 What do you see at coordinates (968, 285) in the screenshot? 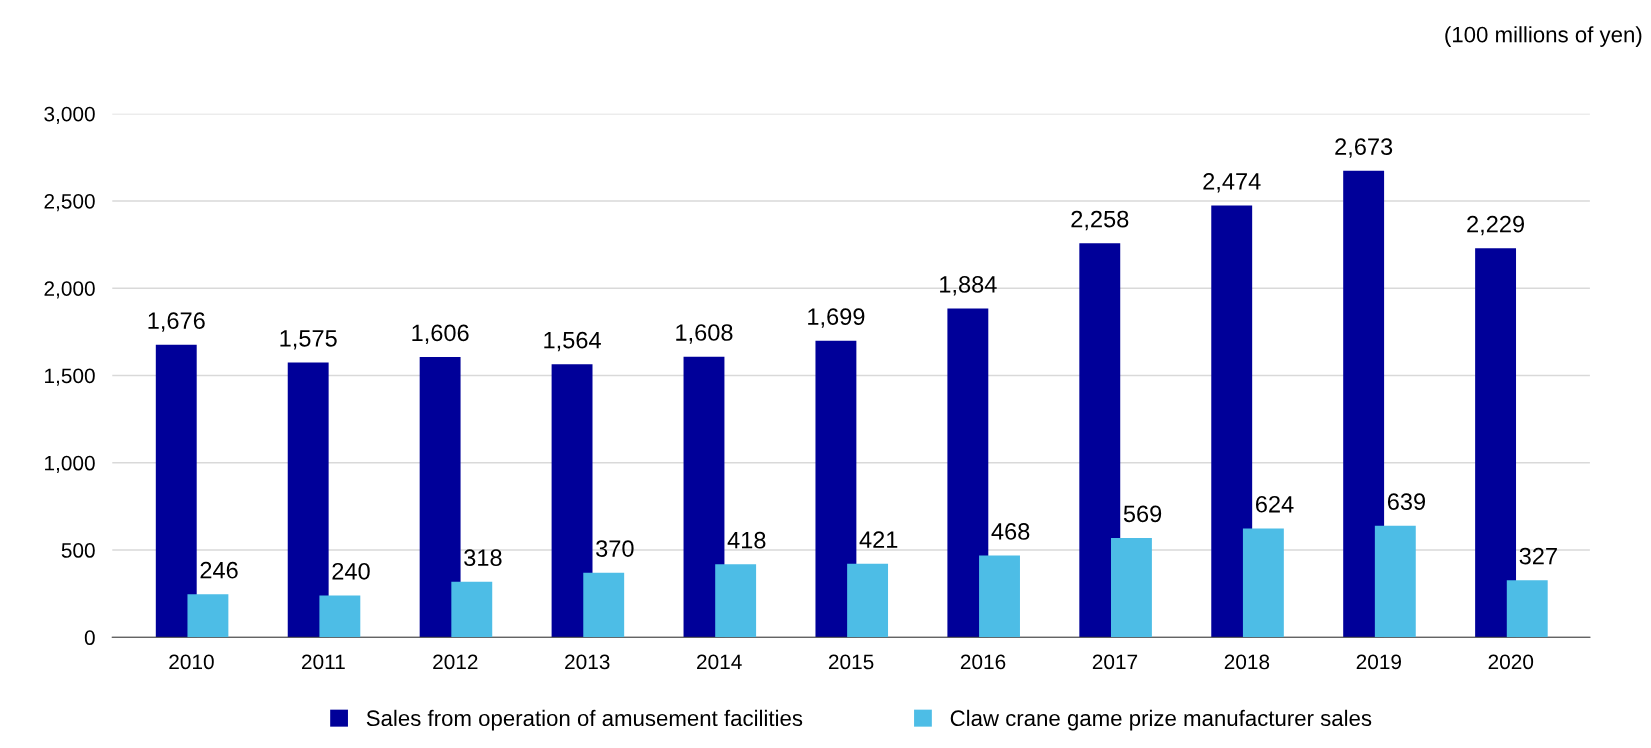
I see `data-label: 1,884` at bounding box center [968, 285].